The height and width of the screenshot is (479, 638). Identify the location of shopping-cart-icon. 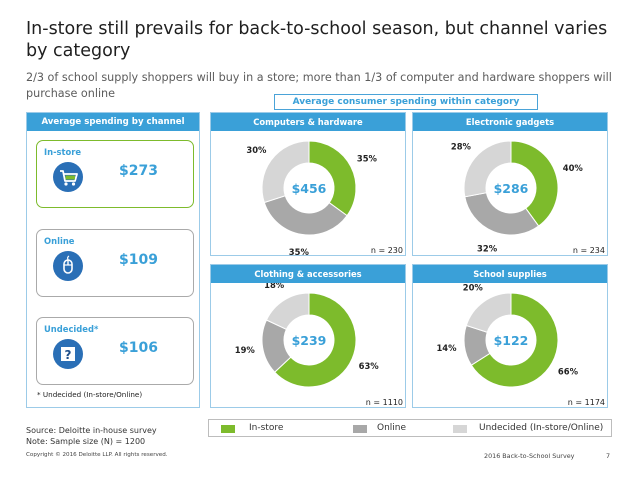
(68, 177).